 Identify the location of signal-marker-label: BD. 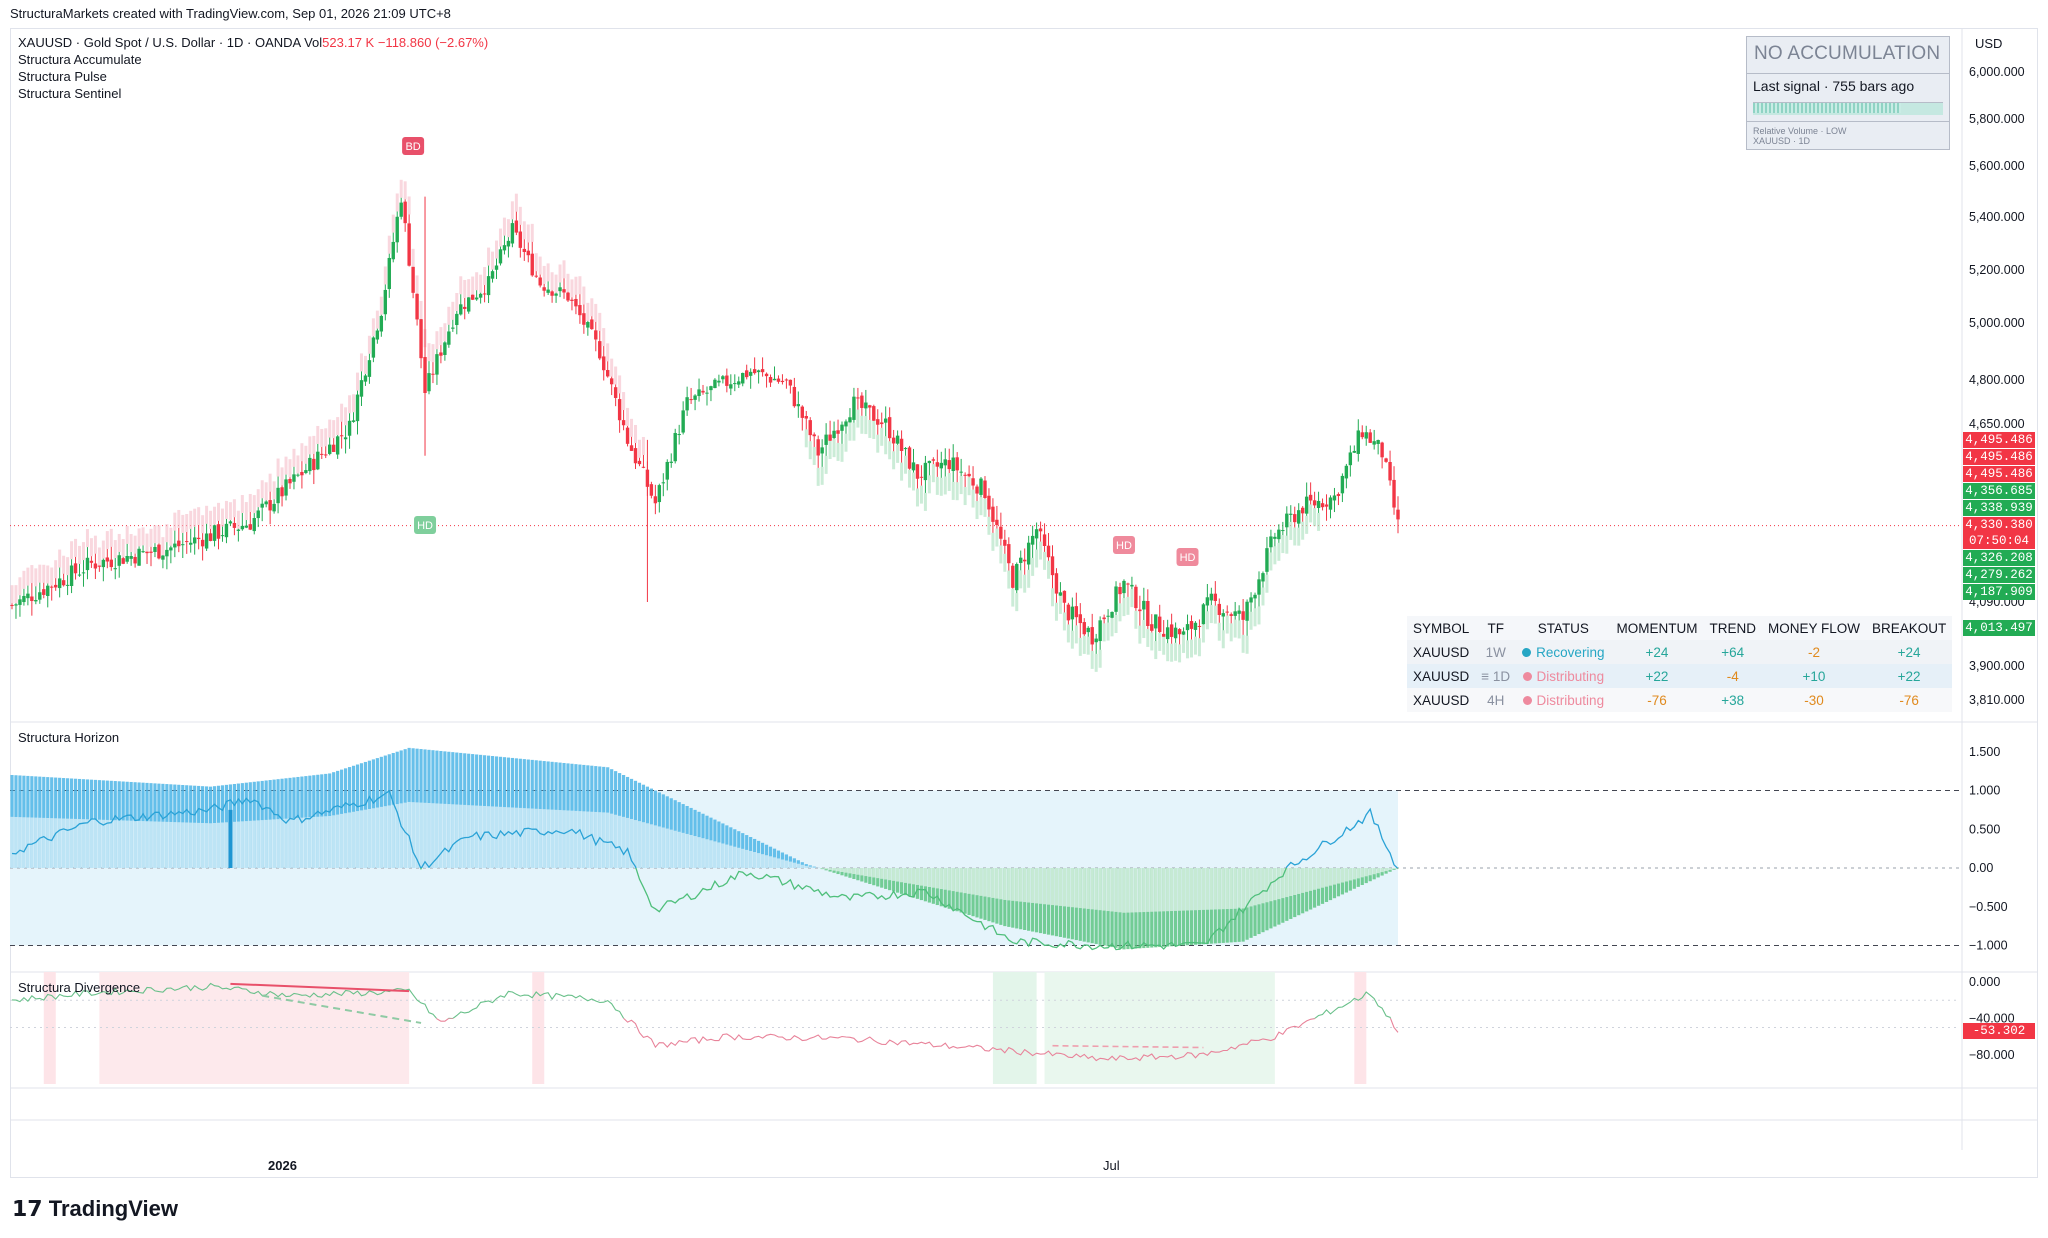
(412, 147).